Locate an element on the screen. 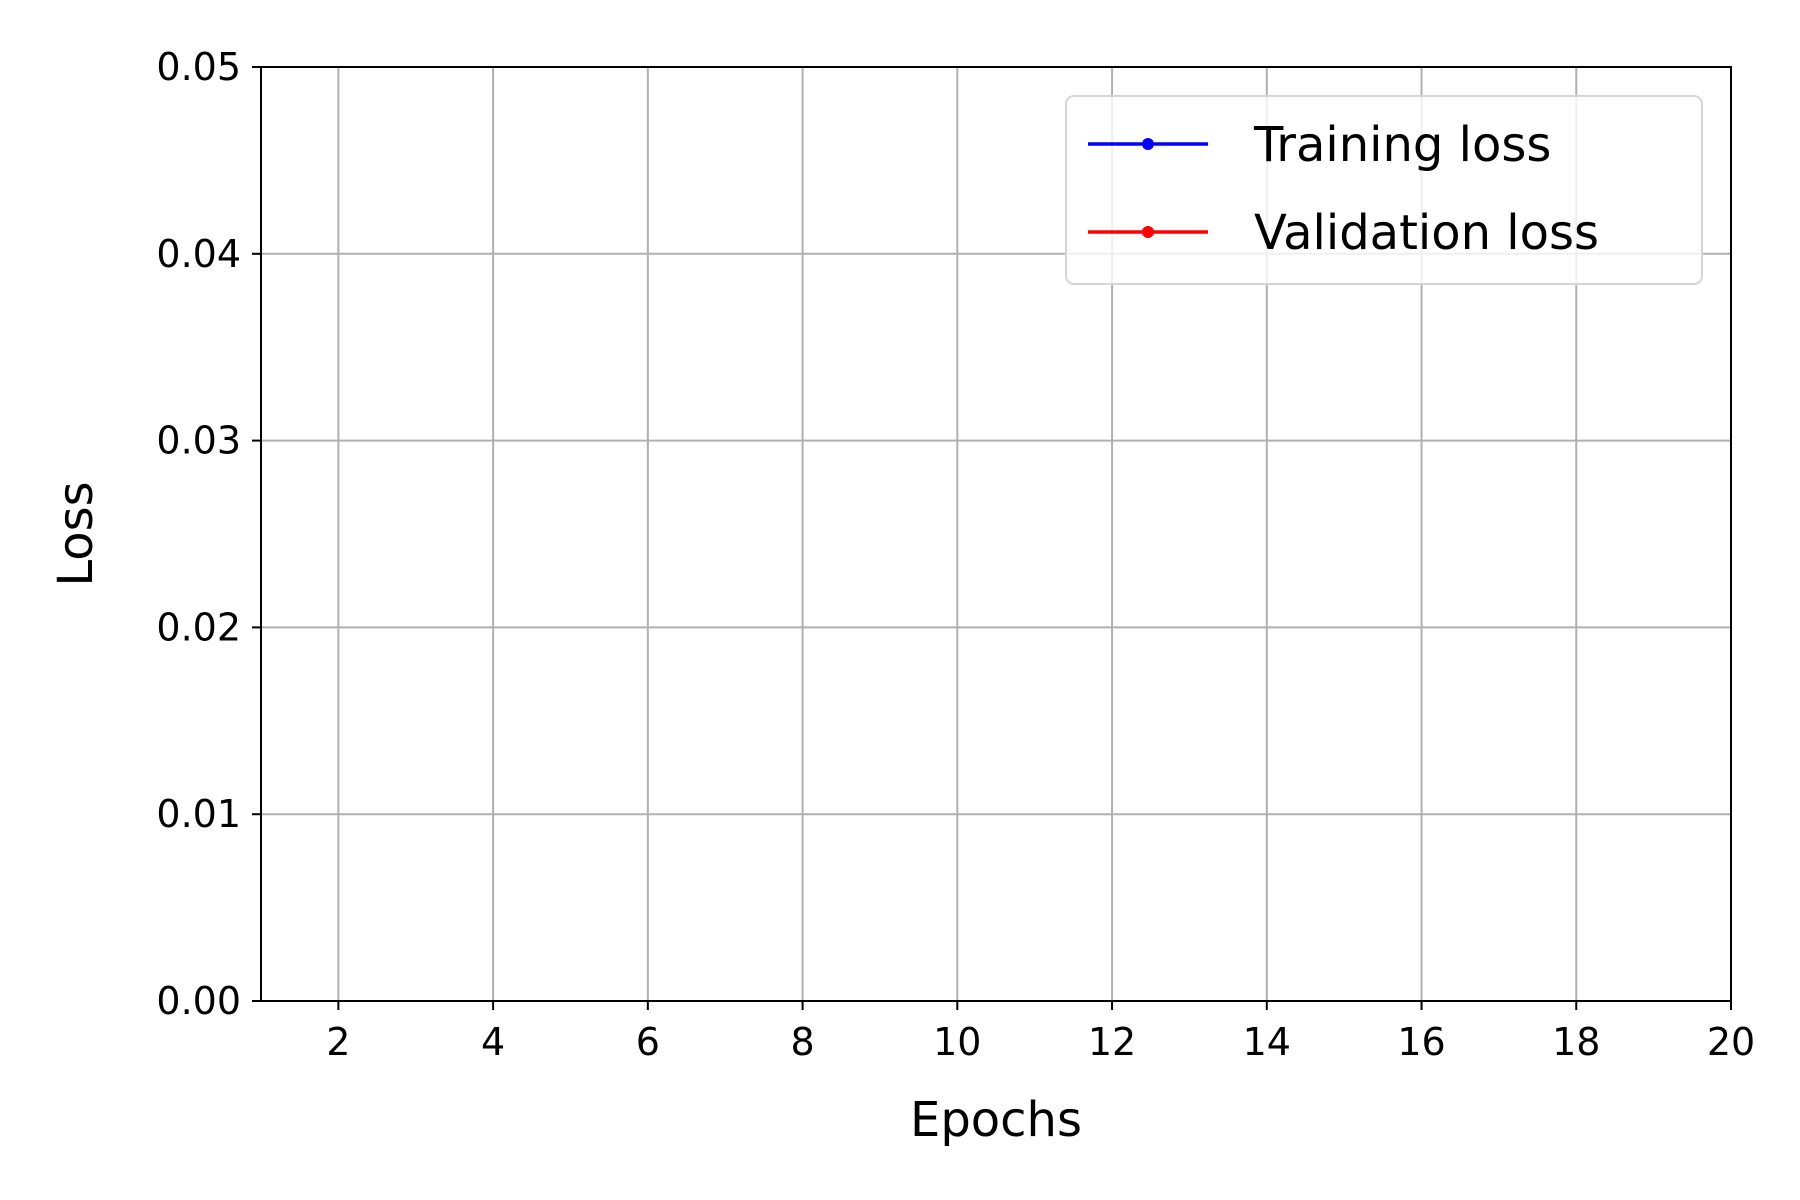  x-tick-label: 14 is located at coordinates (1267, 1042).